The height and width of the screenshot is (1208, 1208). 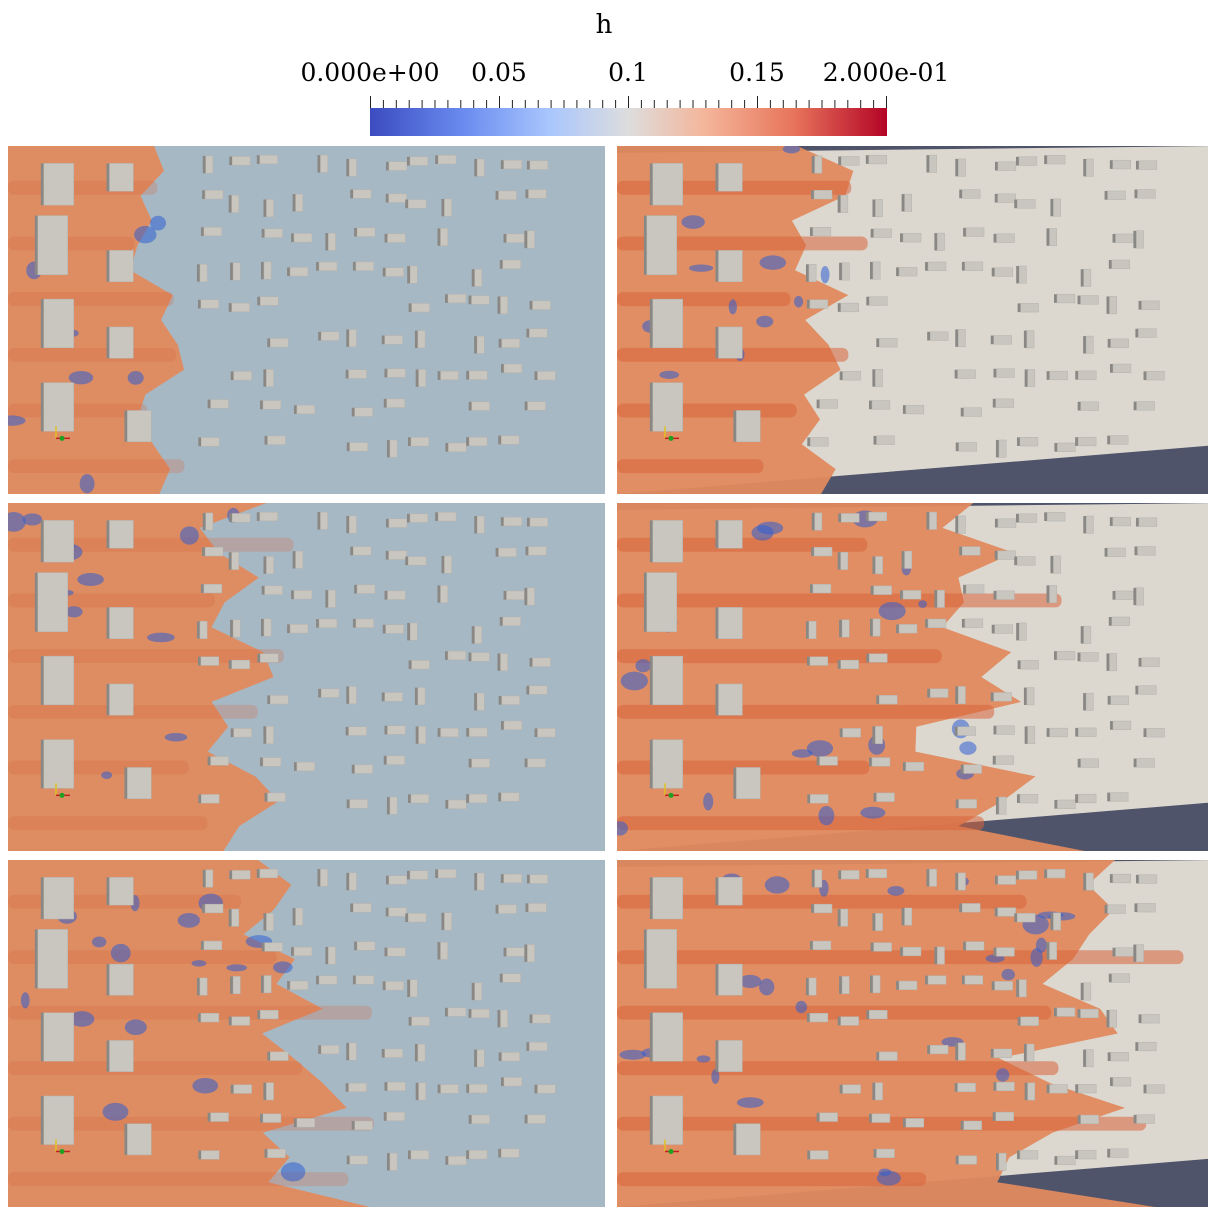 I want to click on water-streak, so click(x=155, y=1068).